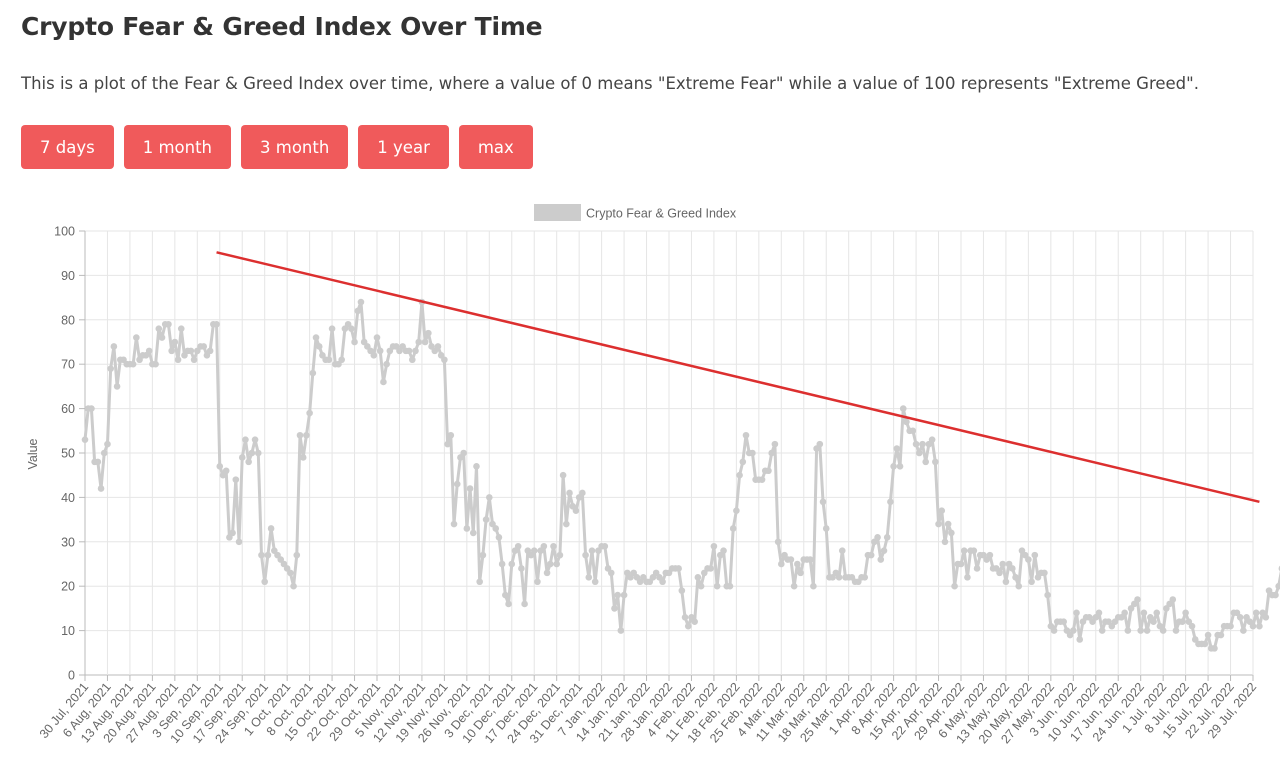 The width and height of the screenshot is (1280, 772). I want to click on range-1-month-button: 1 month, so click(177, 147).